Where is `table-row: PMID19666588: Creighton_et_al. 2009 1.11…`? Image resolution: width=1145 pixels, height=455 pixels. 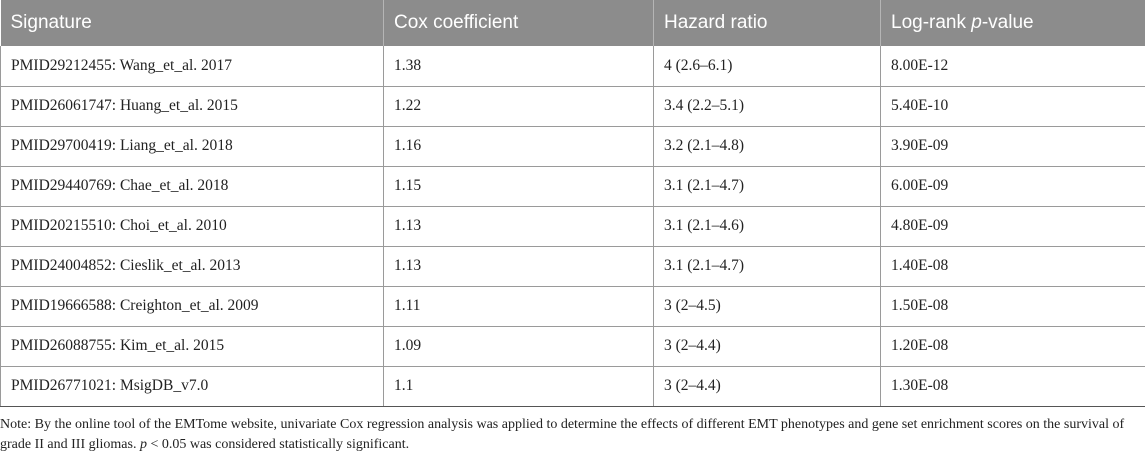 table-row: PMID19666588: Creighton_et_al. 2009 1.11… is located at coordinates (573, 306).